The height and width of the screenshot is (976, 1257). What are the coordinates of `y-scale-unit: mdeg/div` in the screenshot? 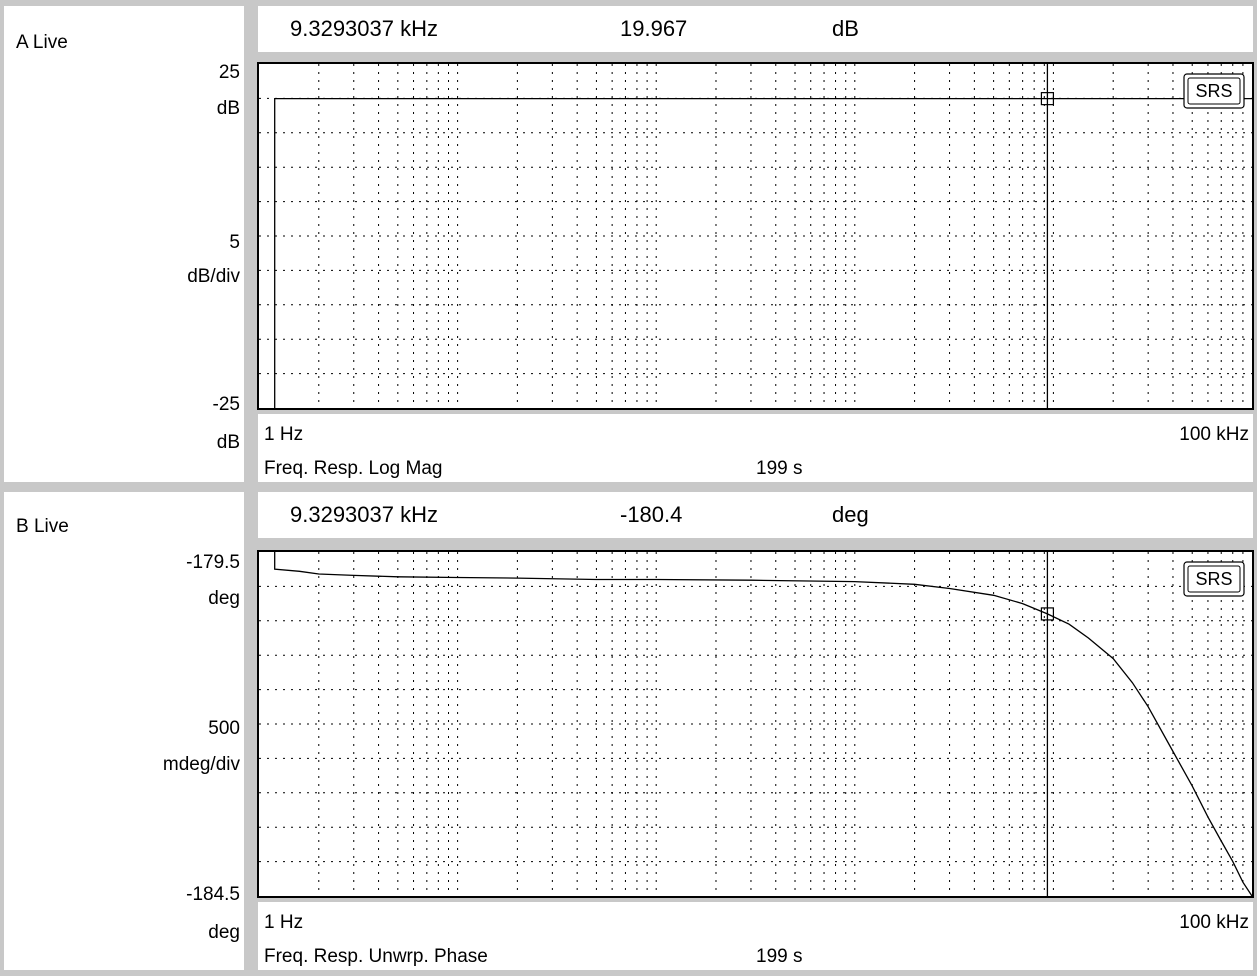 It's located at (201, 764).